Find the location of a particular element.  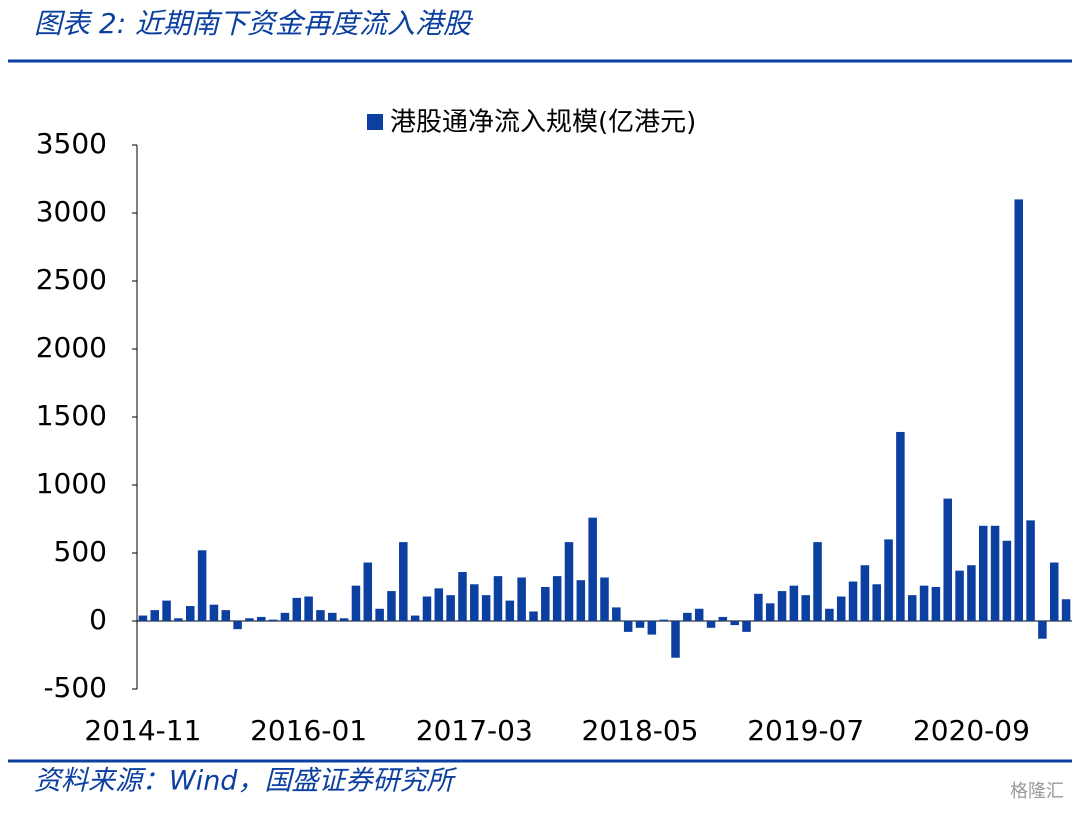

x-tick-label: 2017-03 is located at coordinates (474, 730).